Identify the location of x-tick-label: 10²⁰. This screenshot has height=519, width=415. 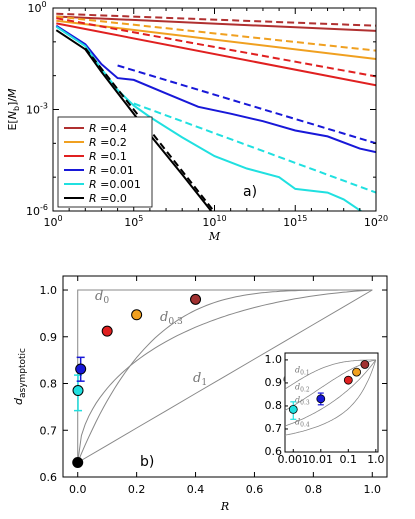
(376, 221).